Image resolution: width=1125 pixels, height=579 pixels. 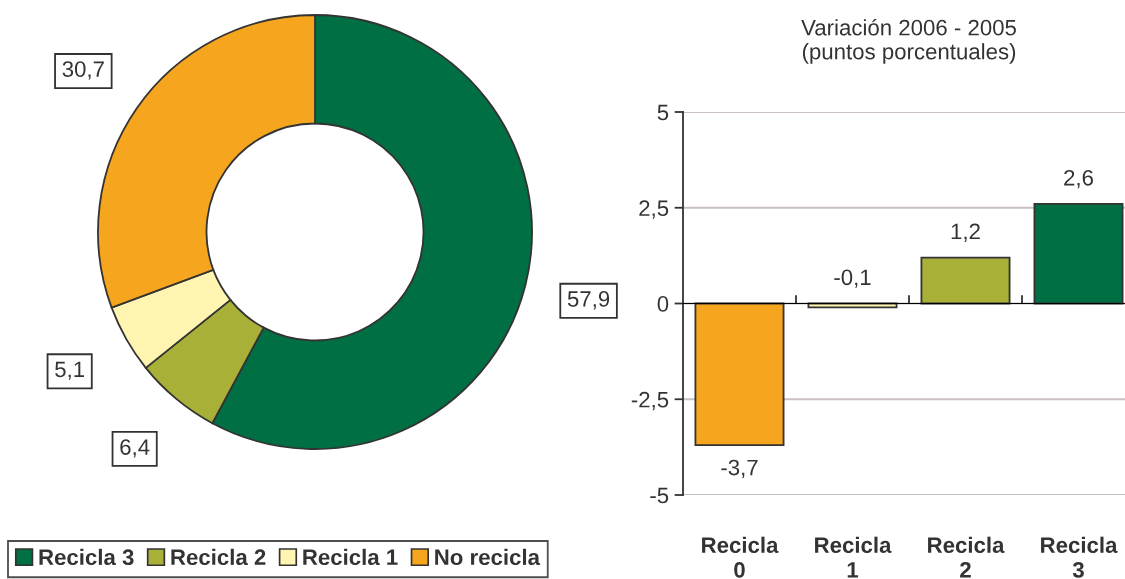 I want to click on x-tick-label: Recicla 1, so click(x=853, y=557).